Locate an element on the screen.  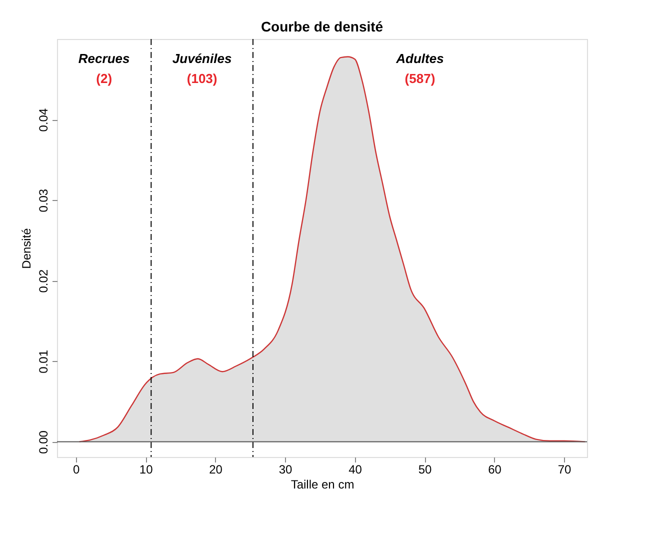
x-tick-label: 30 is located at coordinates (285, 469).